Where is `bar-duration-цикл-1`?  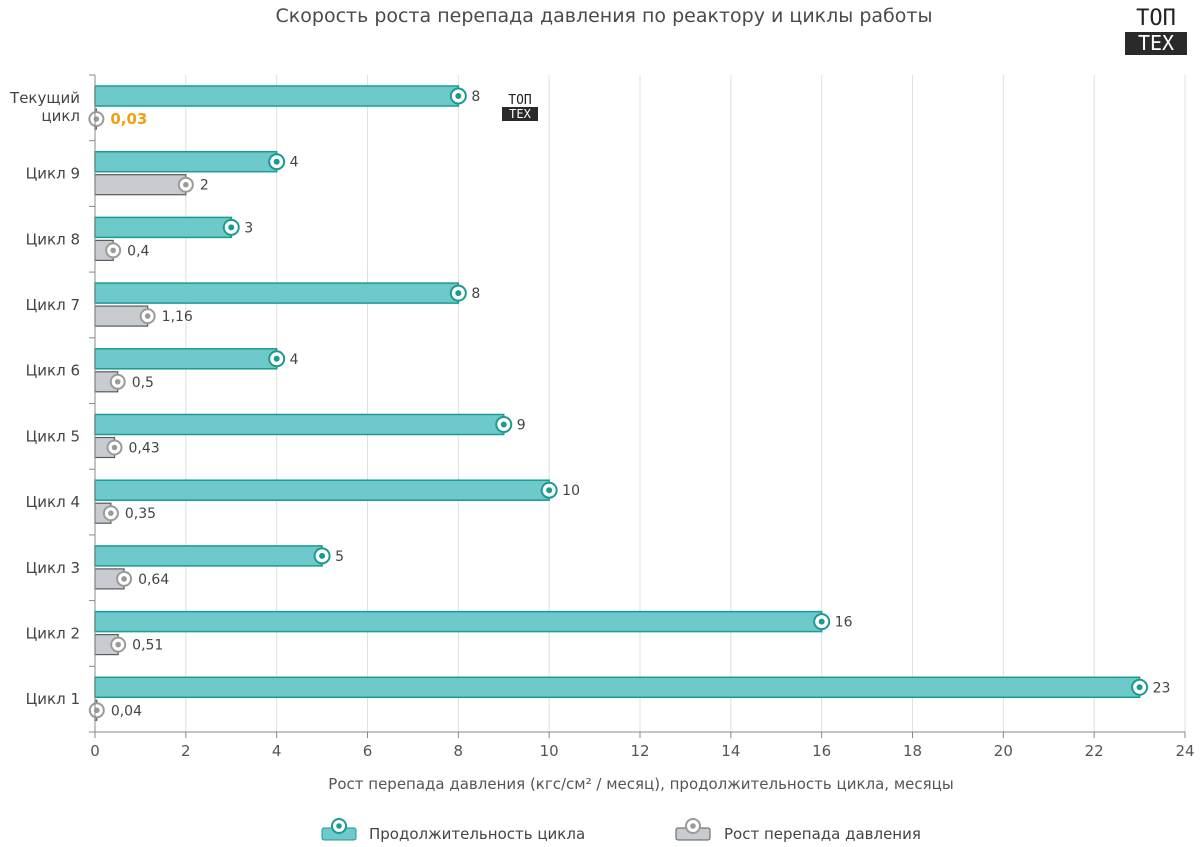
bar-duration-цикл-1 is located at coordinates (617, 687).